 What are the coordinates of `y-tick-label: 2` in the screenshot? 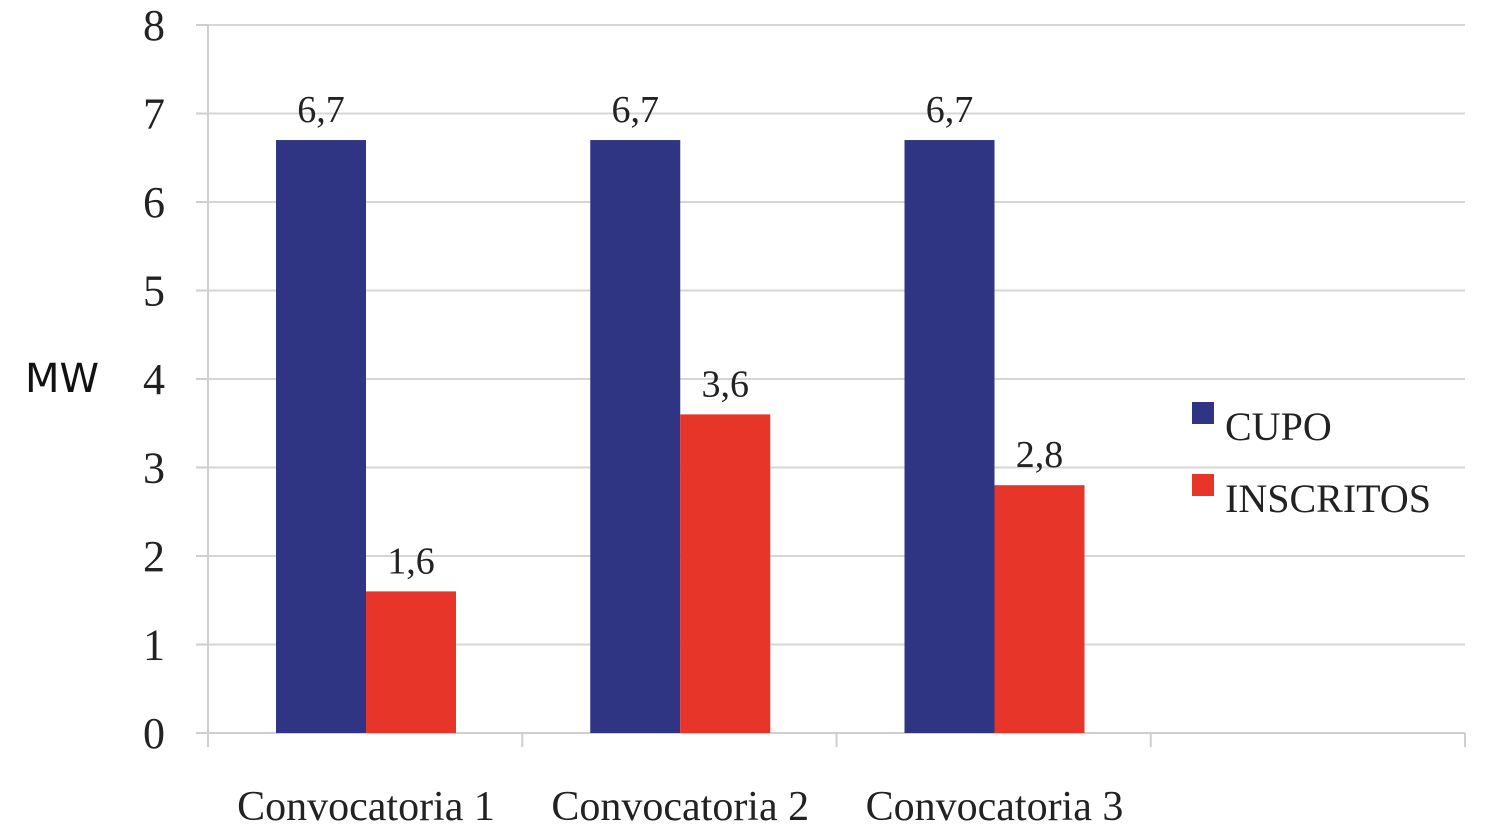 It's located at (154, 556).